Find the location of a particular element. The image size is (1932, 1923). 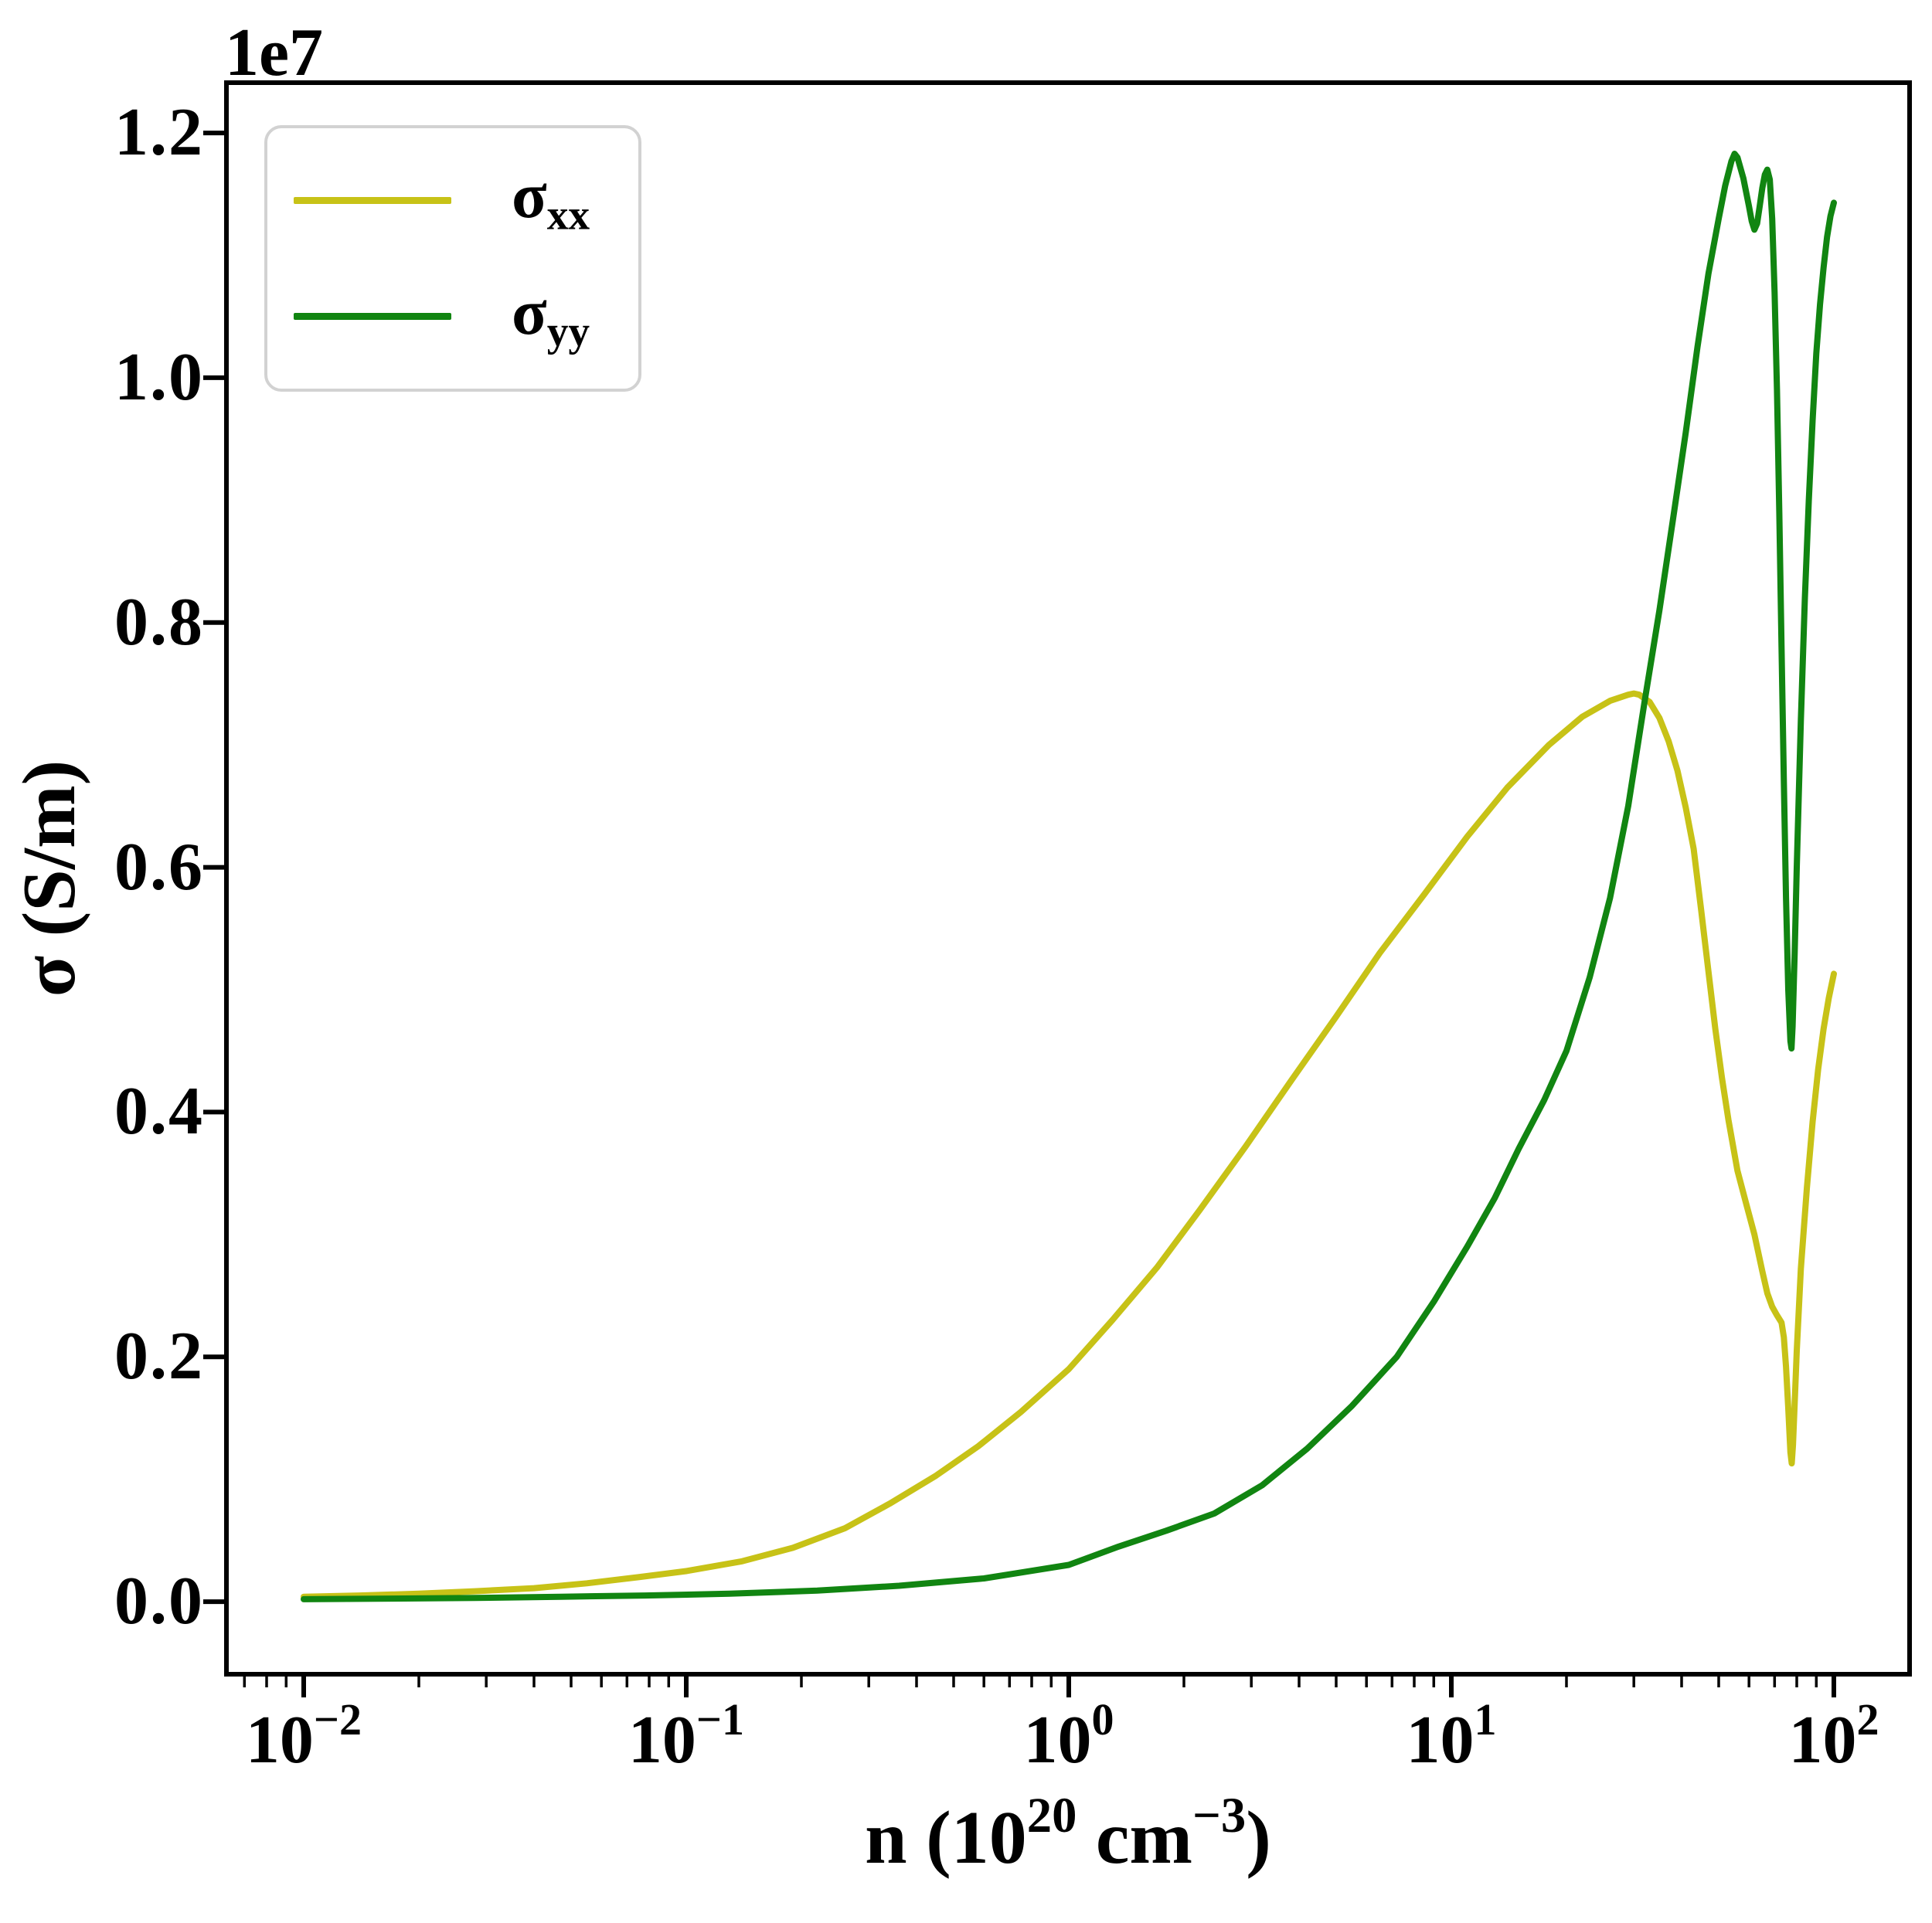

legend-item-sigma-yy: σyy is located at coordinates (466, 316).